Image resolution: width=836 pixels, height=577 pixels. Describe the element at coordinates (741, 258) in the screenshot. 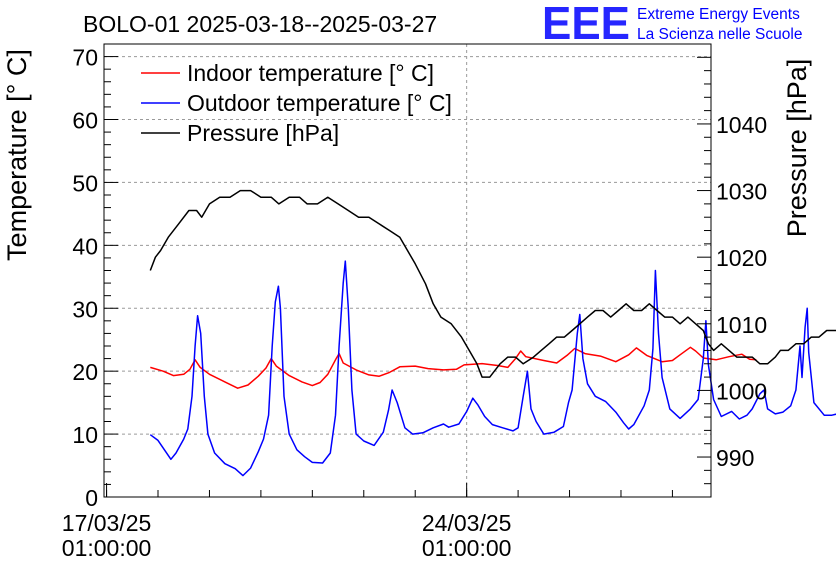

I see `right-axis-tick-label: 1020` at that location.